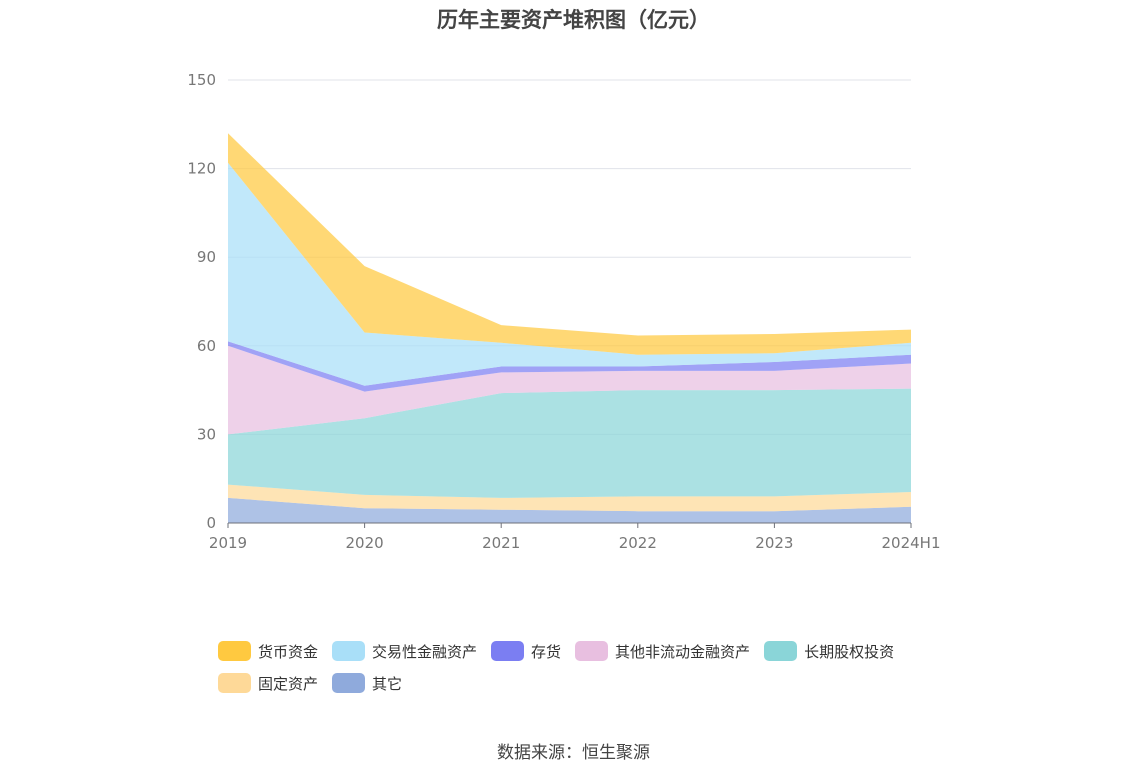 Image resolution: width=1147 pixels, height=776 pixels. Describe the element at coordinates (501, 543) in the screenshot. I see `x-tick-label: 2021` at that location.